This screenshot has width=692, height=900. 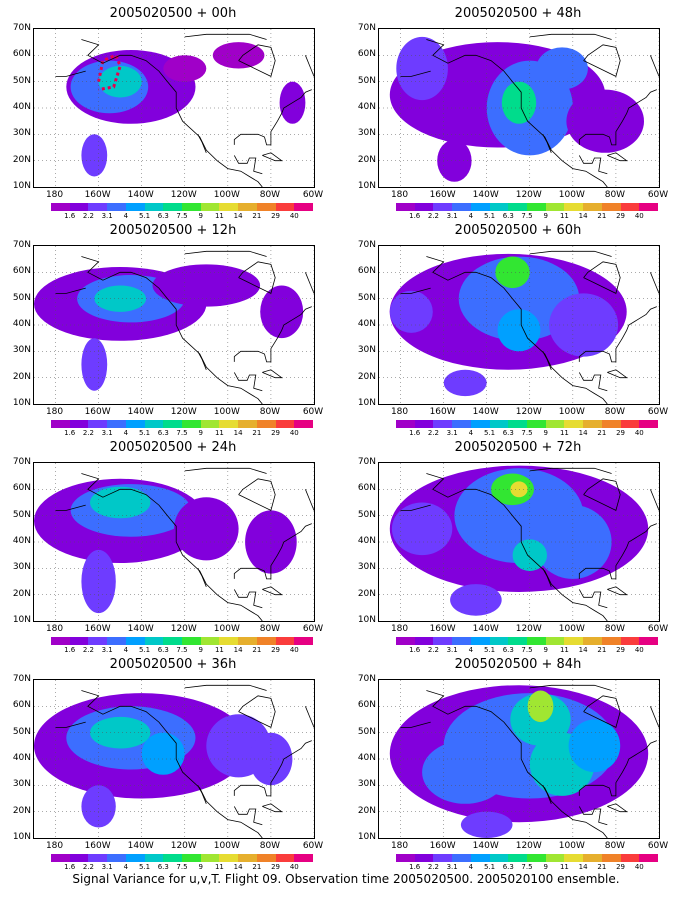 What do you see at coordinates (126, 216) in the screenshot?
I see `colorbar-label: 4` at bounding box center [126, 216].